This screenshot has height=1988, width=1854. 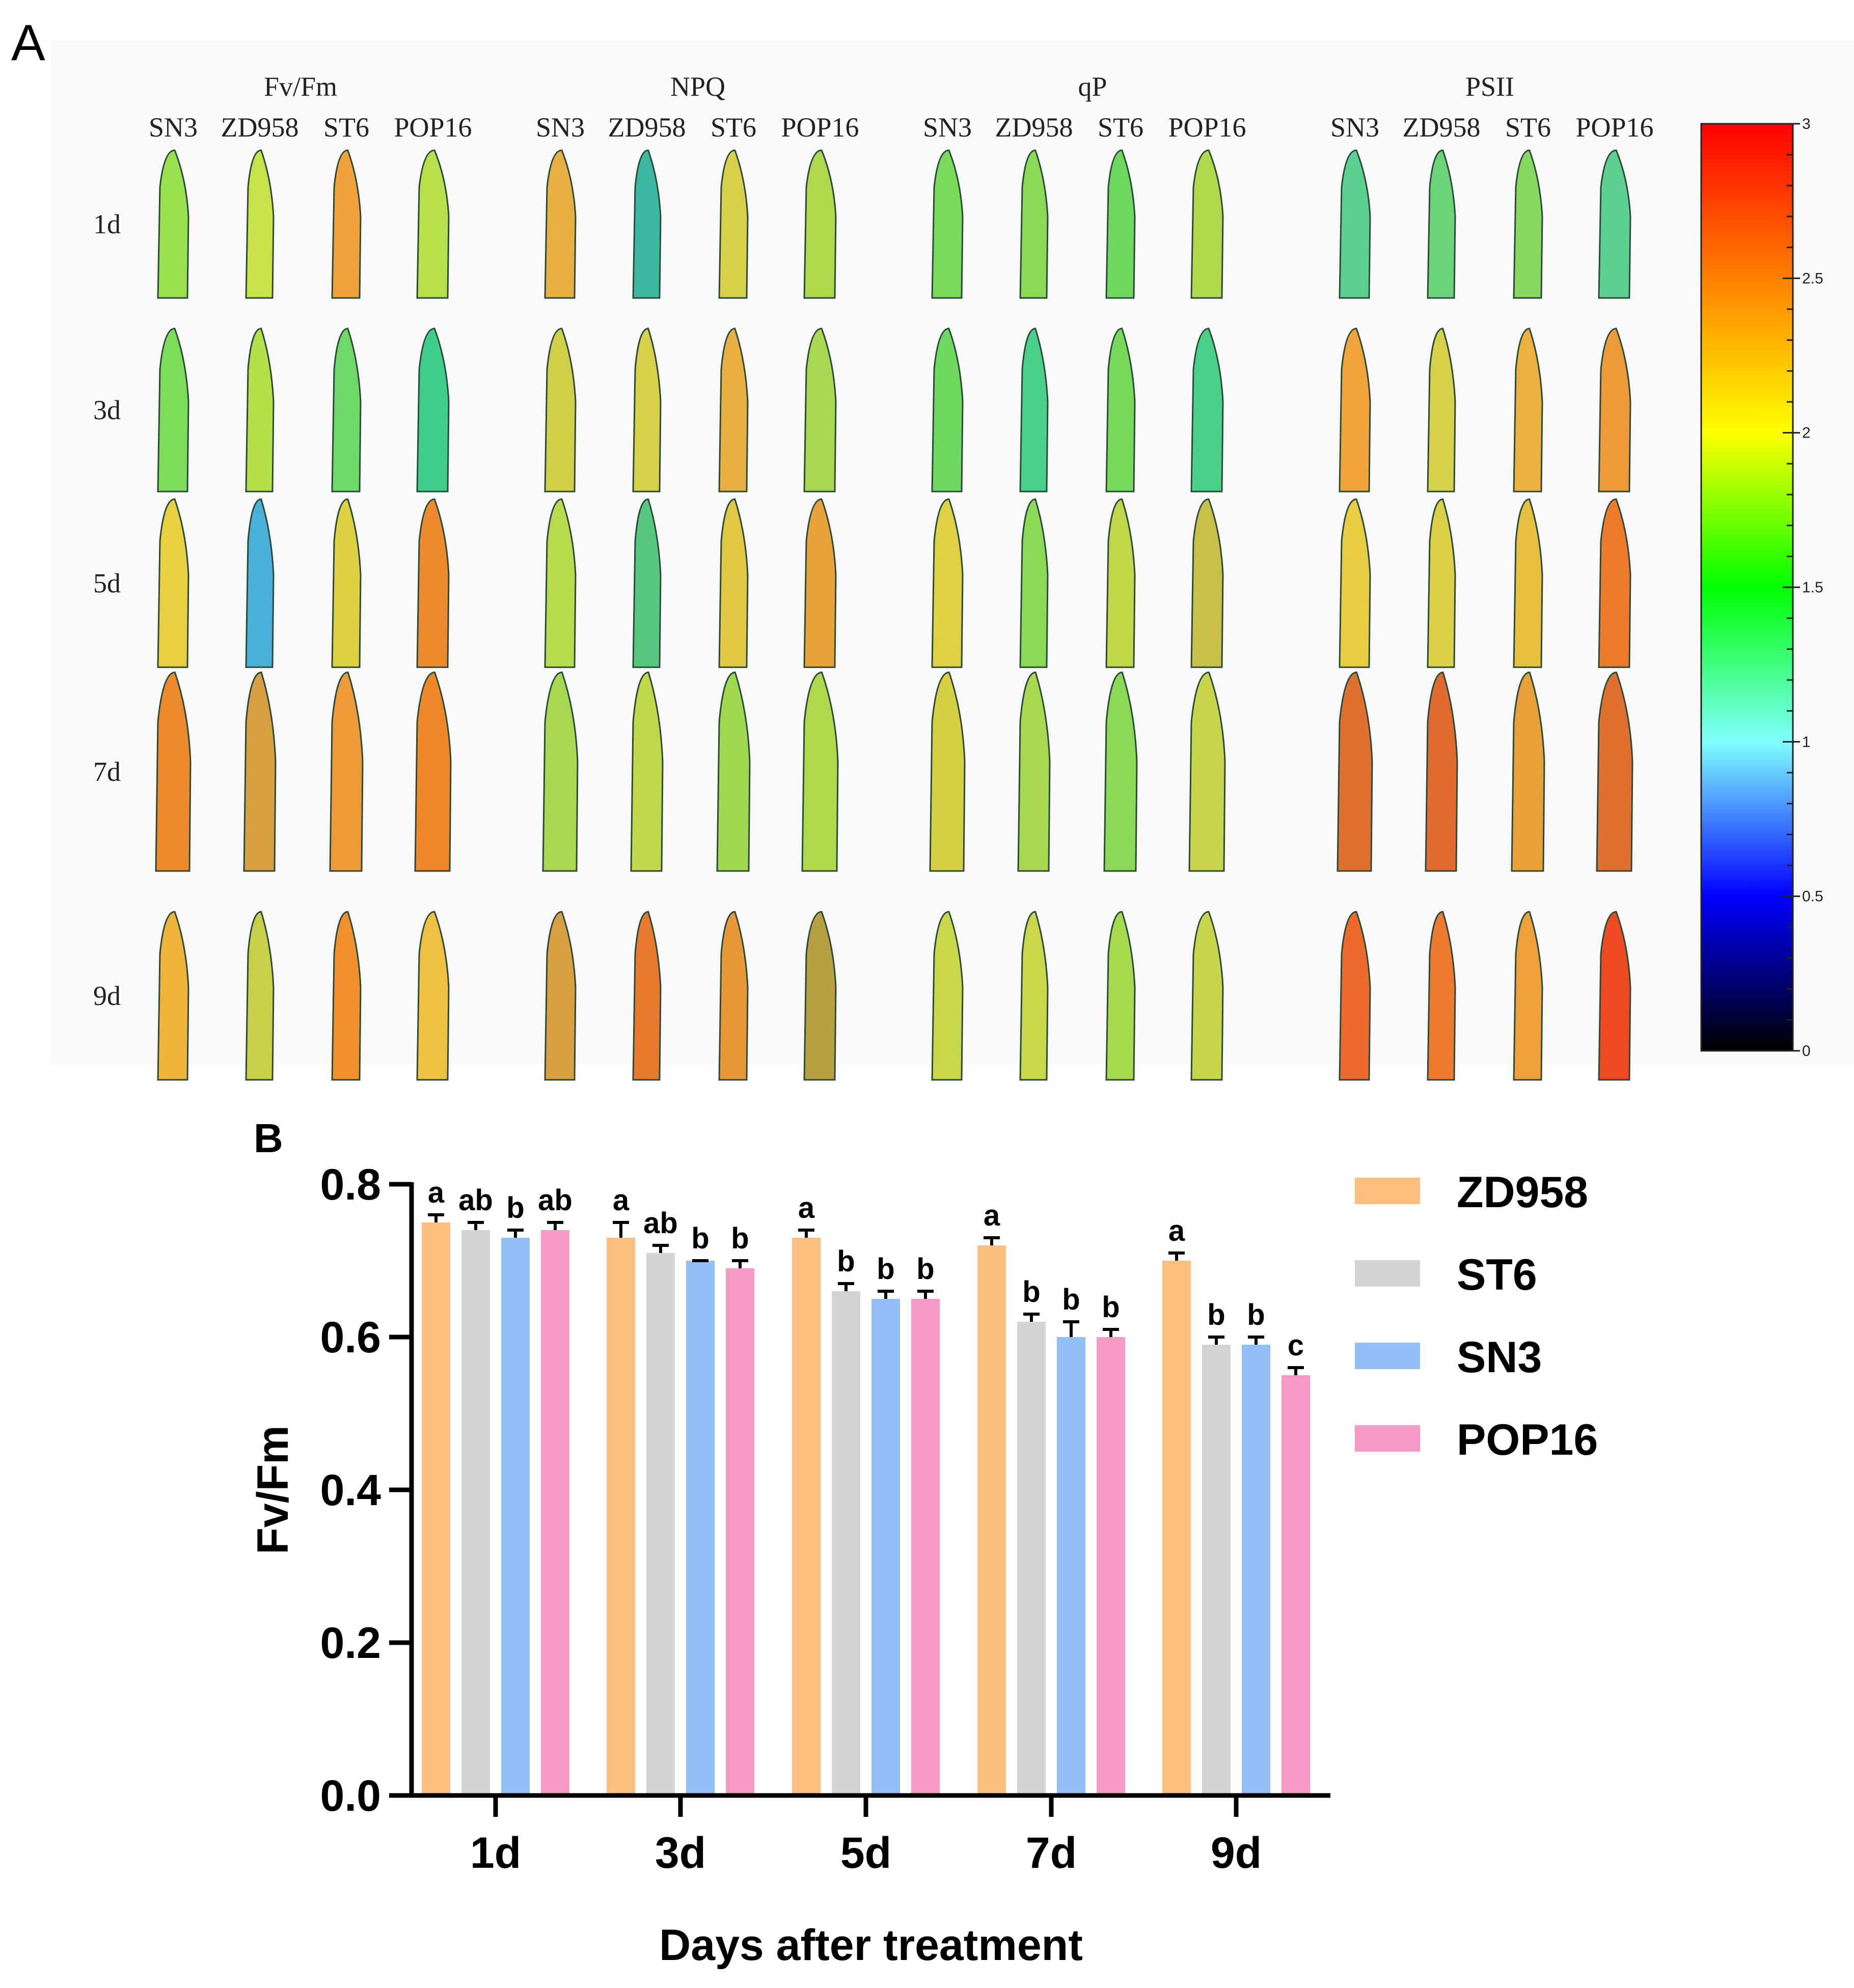 What do you see at coordinates (1387, 1191) in the screenshot?
I see `legend-swatch-ZD958` at bounding box center [1387, 1191].